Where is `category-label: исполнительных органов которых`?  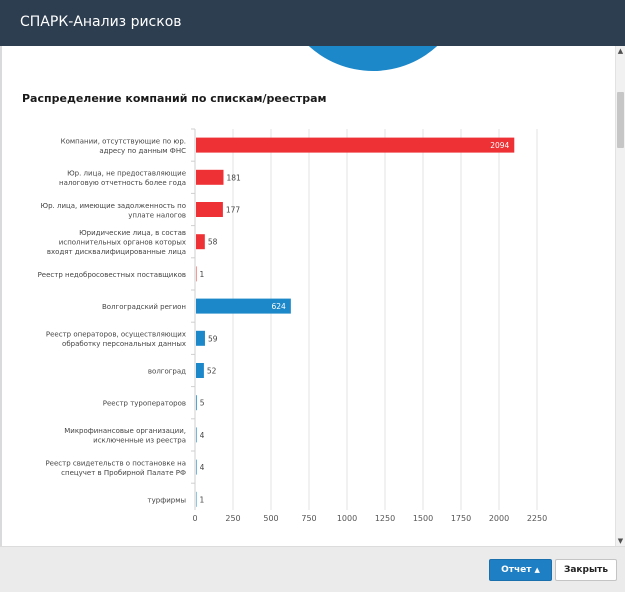
category-label: исполнительных органов которых is located at coordinates (122, 243).